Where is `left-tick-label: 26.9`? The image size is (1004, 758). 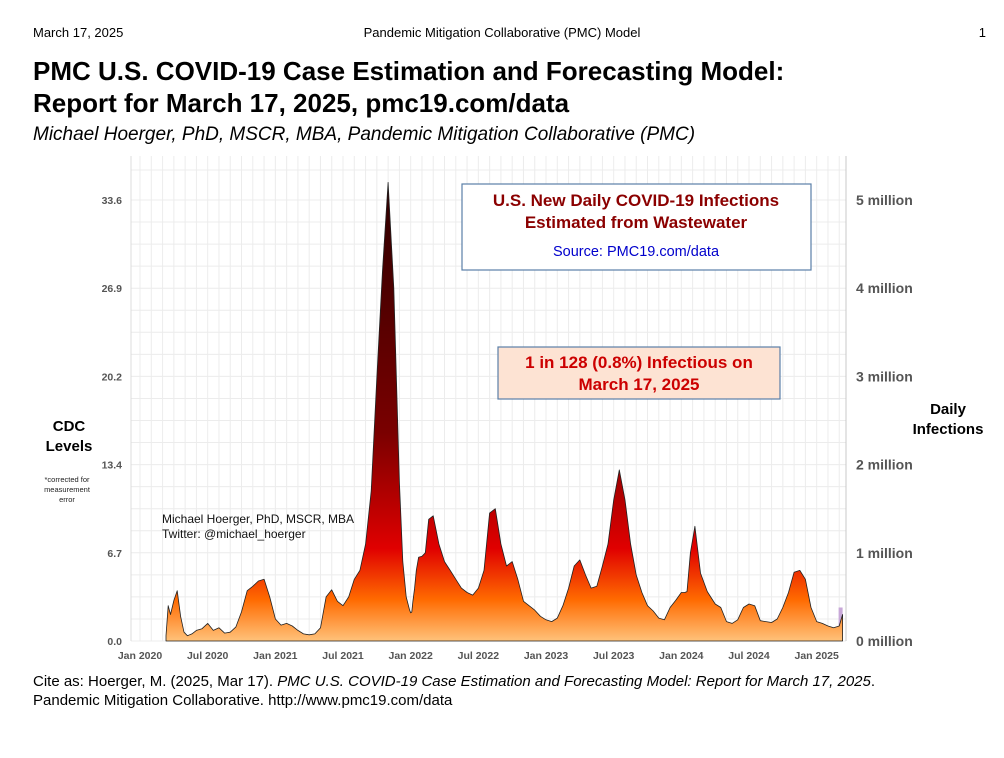
left-tick-label: 26.9 is located at coordinates (112, 289).